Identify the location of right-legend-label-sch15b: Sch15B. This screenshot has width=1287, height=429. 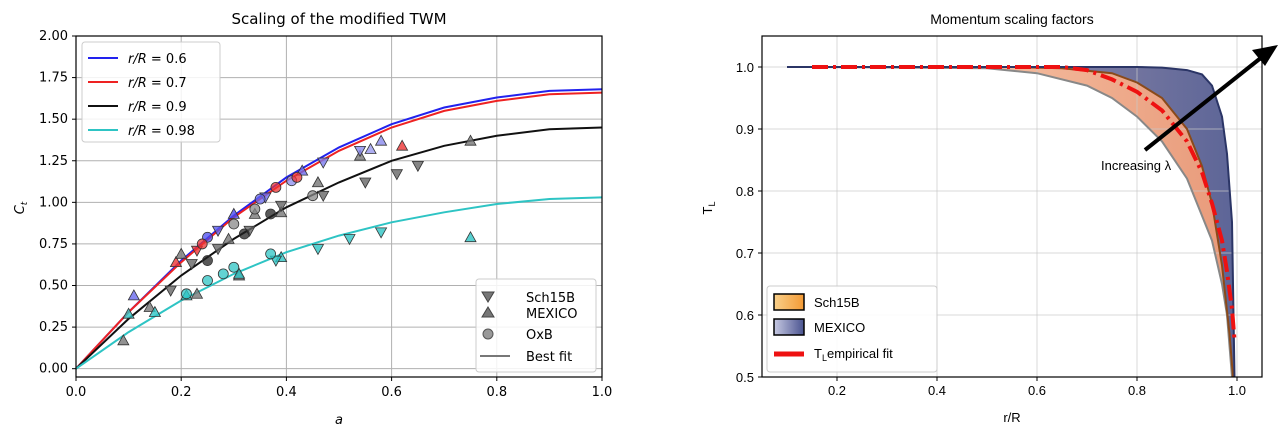
(837, 302).